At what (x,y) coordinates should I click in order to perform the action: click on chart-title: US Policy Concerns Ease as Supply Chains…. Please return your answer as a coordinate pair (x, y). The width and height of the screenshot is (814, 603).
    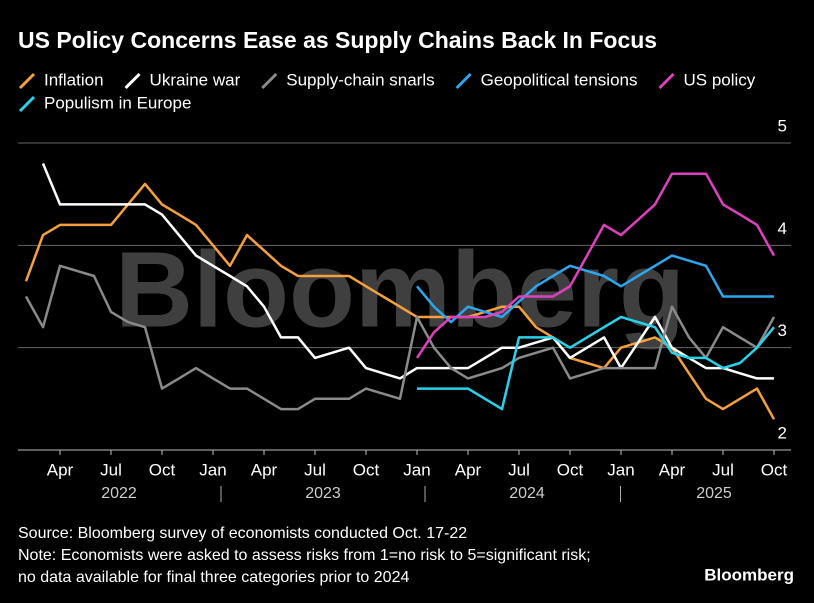
    Looking at the image, I should click on (337, 40).